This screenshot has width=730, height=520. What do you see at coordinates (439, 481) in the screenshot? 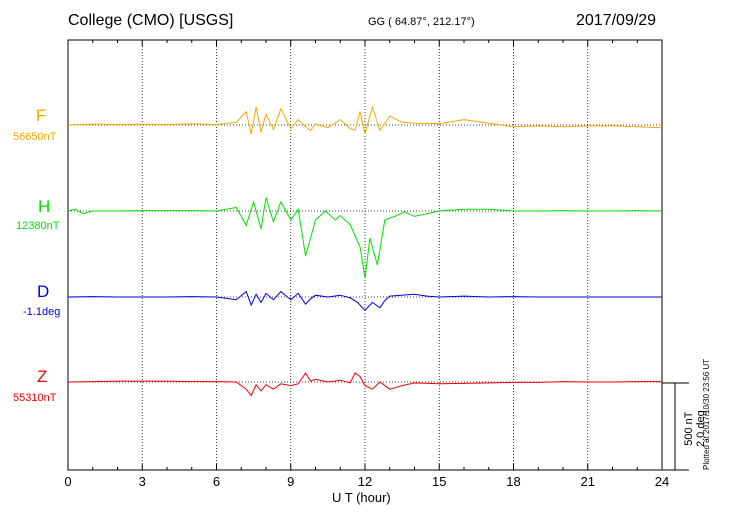
I see `x-tick-label: 15` at bounding box center [439, 481].